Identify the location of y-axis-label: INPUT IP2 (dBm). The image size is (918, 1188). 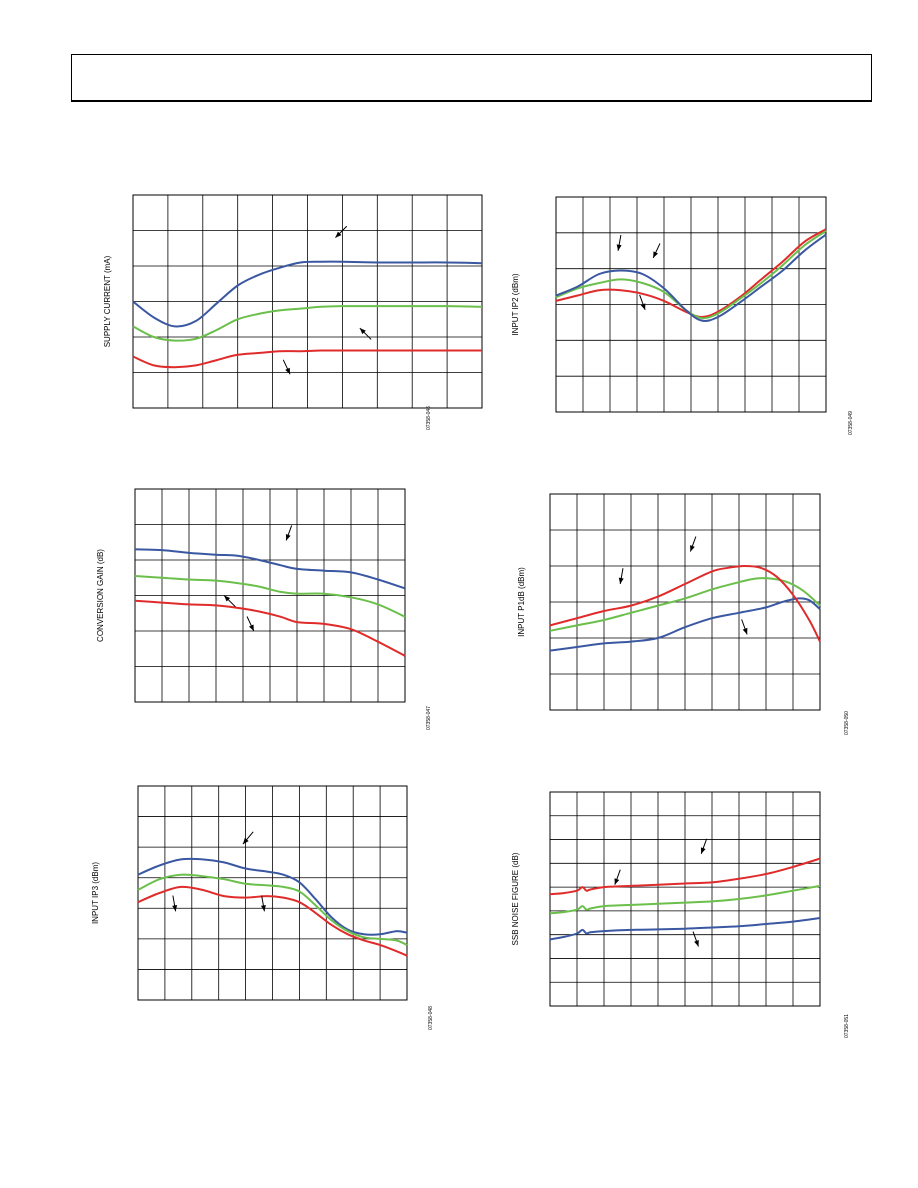
(515, 304).